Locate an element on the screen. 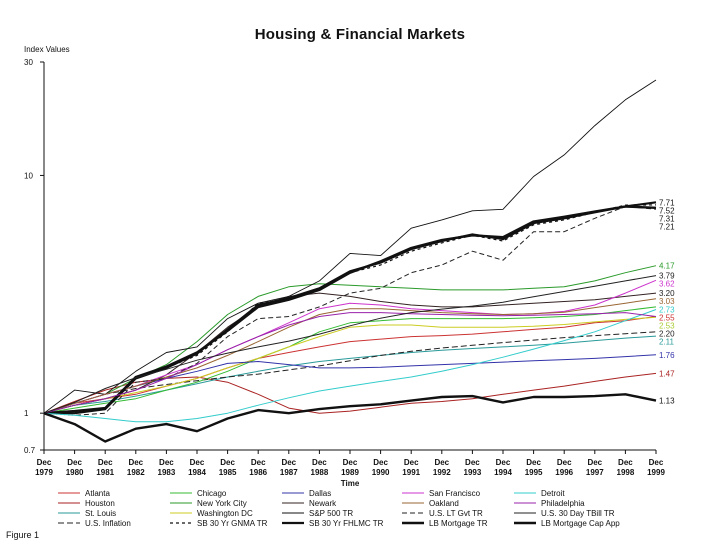  x-tick-label-year: 1982 is located at coordinates (136, 472).